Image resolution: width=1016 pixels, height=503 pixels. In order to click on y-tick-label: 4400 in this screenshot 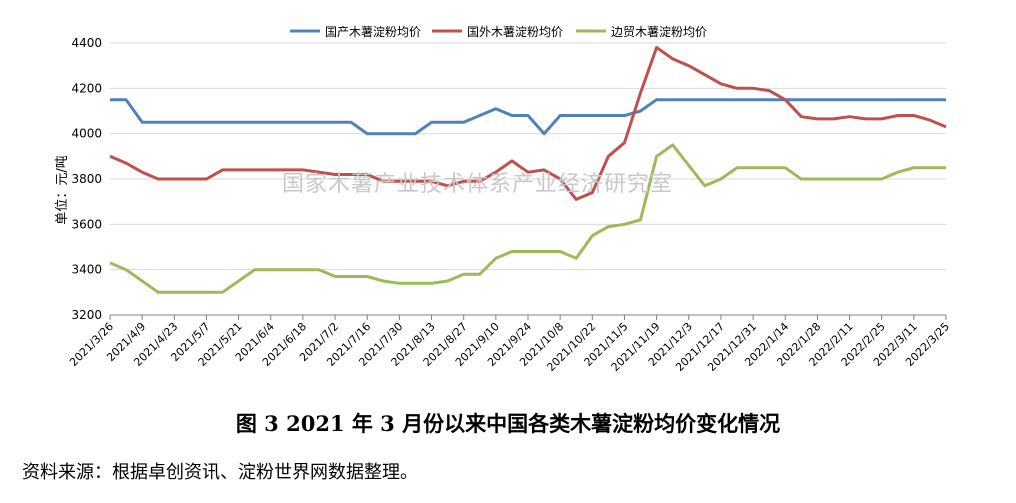, I will do `click(86, 43)`.